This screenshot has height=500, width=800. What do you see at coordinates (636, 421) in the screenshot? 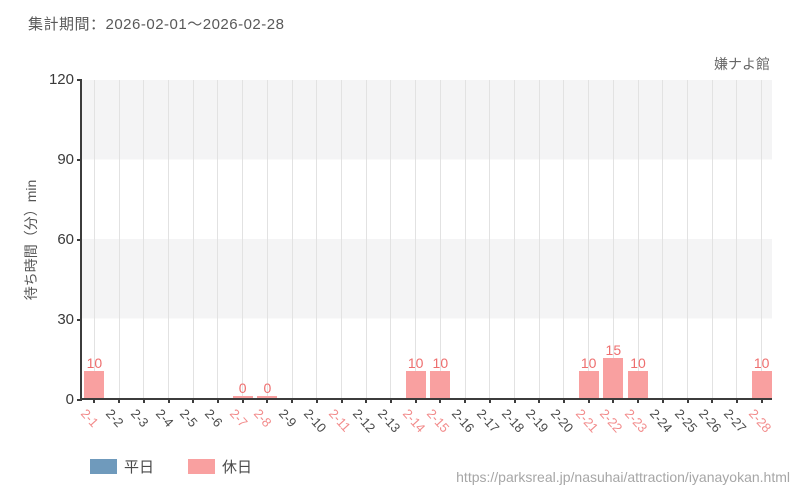
I see `x-tick-label: 2-23` at bounding box center [636, 421].